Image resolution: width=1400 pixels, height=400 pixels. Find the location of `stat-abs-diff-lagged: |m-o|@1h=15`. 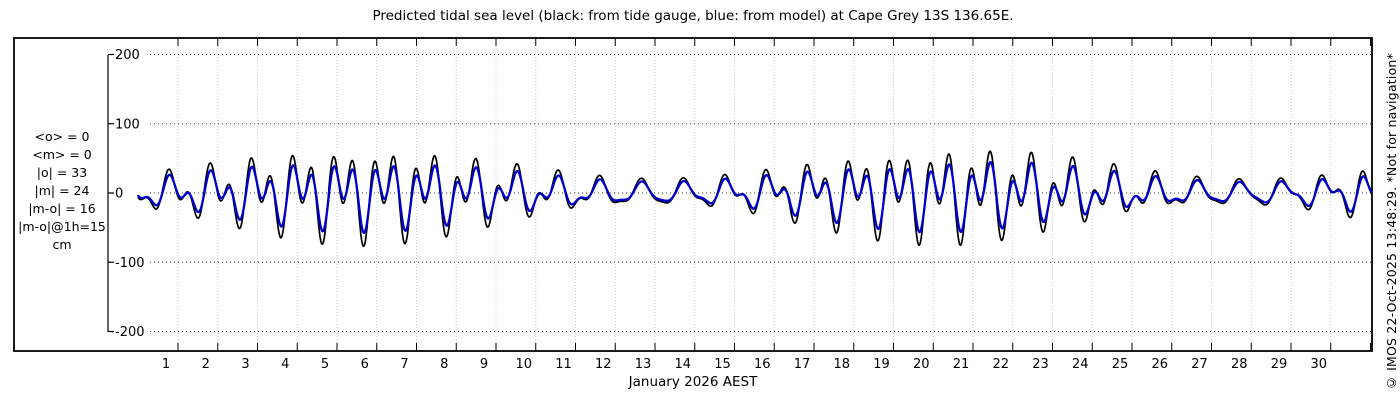

stat-abs-diff-lagged: |m-o|@1h=15 is located at coordinates (62, 226).